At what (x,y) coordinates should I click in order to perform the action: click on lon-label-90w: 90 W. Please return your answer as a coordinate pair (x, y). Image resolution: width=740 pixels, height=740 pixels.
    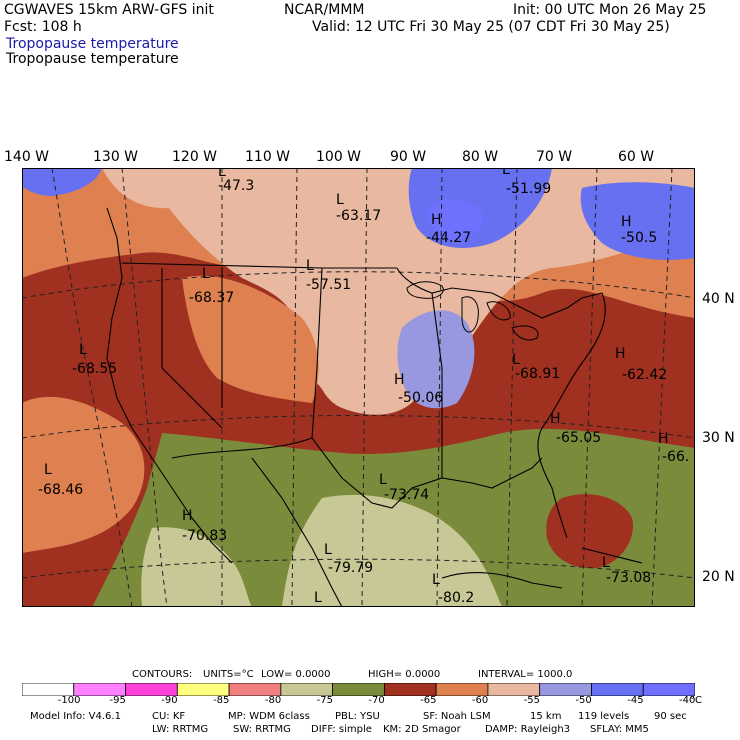
    Looking at the image, I should click on (408, 157).